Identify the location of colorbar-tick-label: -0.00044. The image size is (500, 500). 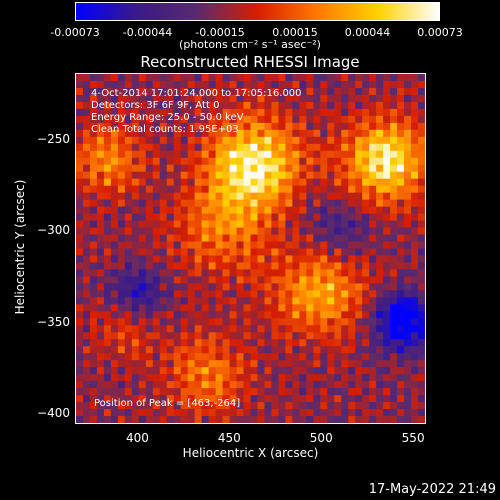
(147, 32).